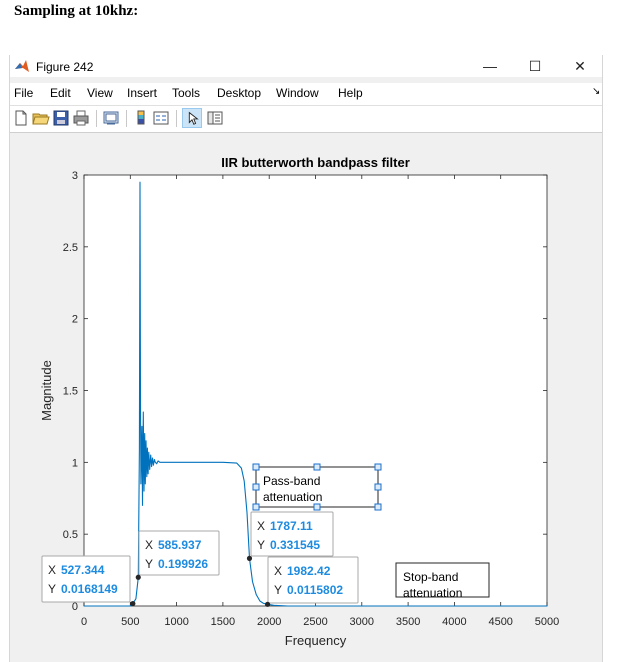  Describe the element at coordinates (76, 11) in the screenshot. I see `document-heading: Sampling at 10khz:` at that location.